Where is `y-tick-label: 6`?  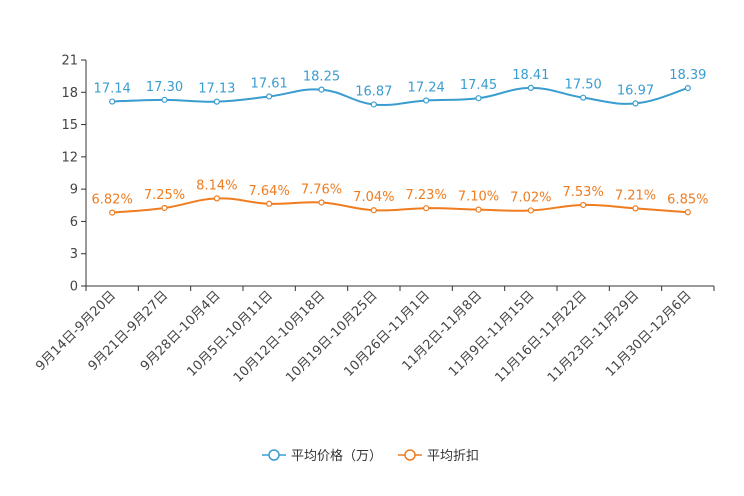 y-tick-label: 6 is located at coordinates (74, 222).